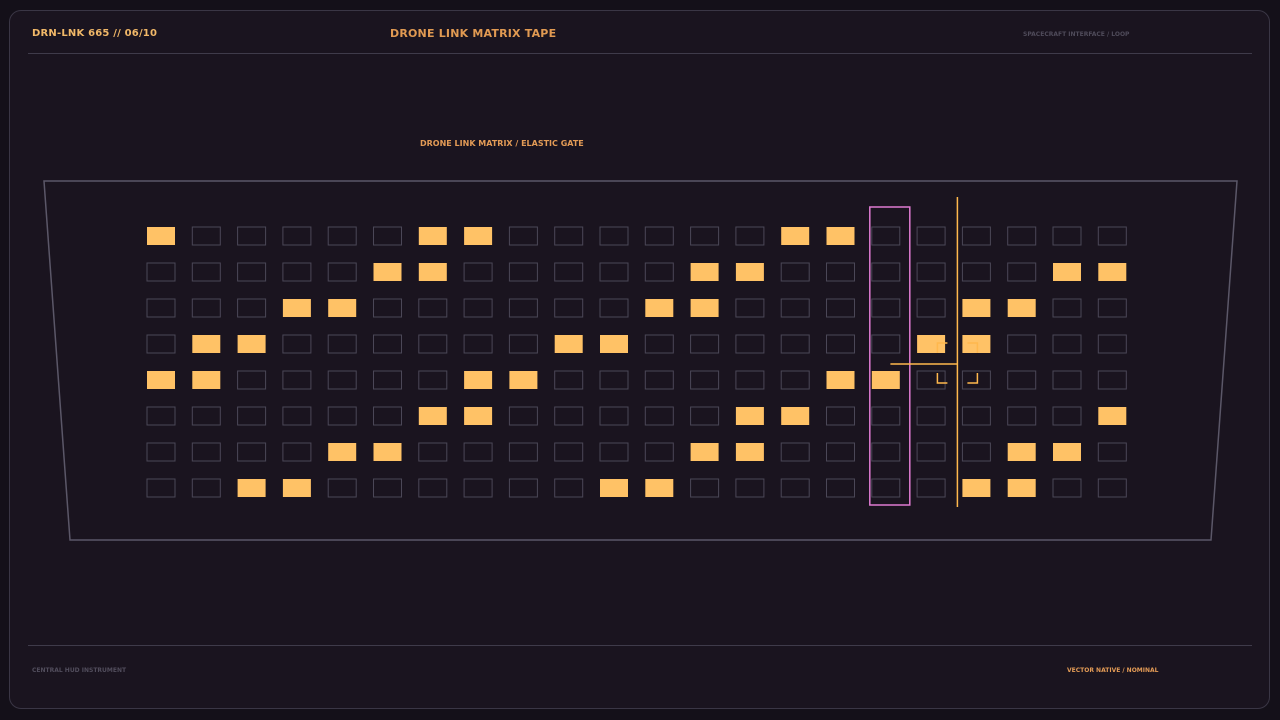 The width and height of the screenshot is (1280, 720). What do you see at coordinates (890, 356) in the screenshot?
I see `elastic-gate` at bounding box center [890, 356].